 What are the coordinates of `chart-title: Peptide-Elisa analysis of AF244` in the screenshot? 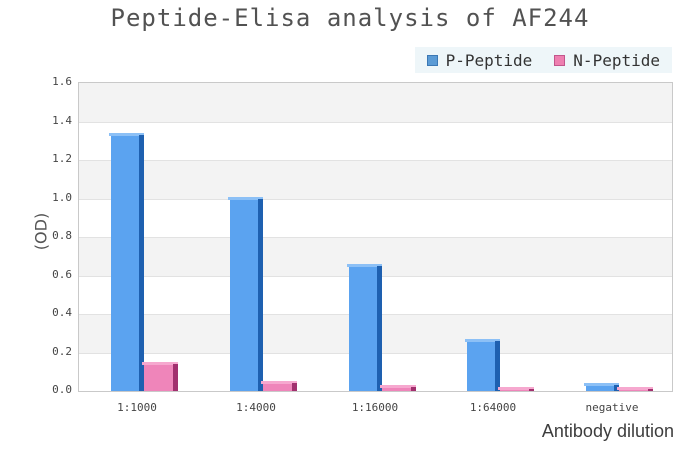 It's located at (350, 18).